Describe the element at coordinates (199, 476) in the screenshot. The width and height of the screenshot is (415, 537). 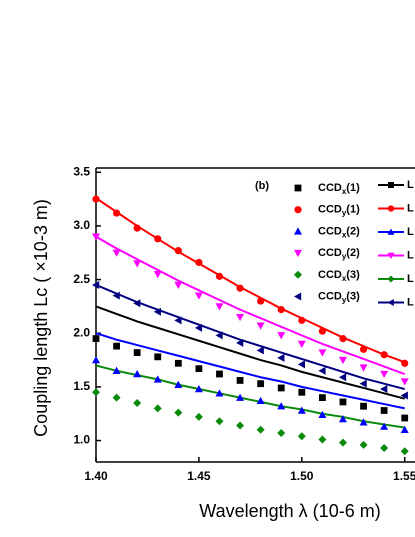
I see `x-tick-label: 1.45` at that location.